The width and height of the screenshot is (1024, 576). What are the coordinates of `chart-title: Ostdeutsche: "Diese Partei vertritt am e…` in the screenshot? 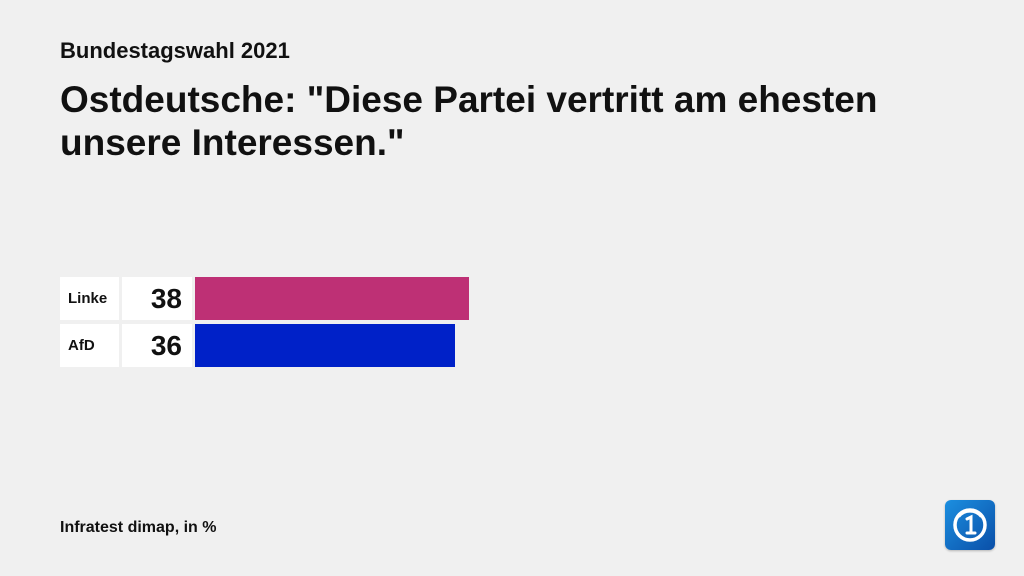 It's located at (469, 121).